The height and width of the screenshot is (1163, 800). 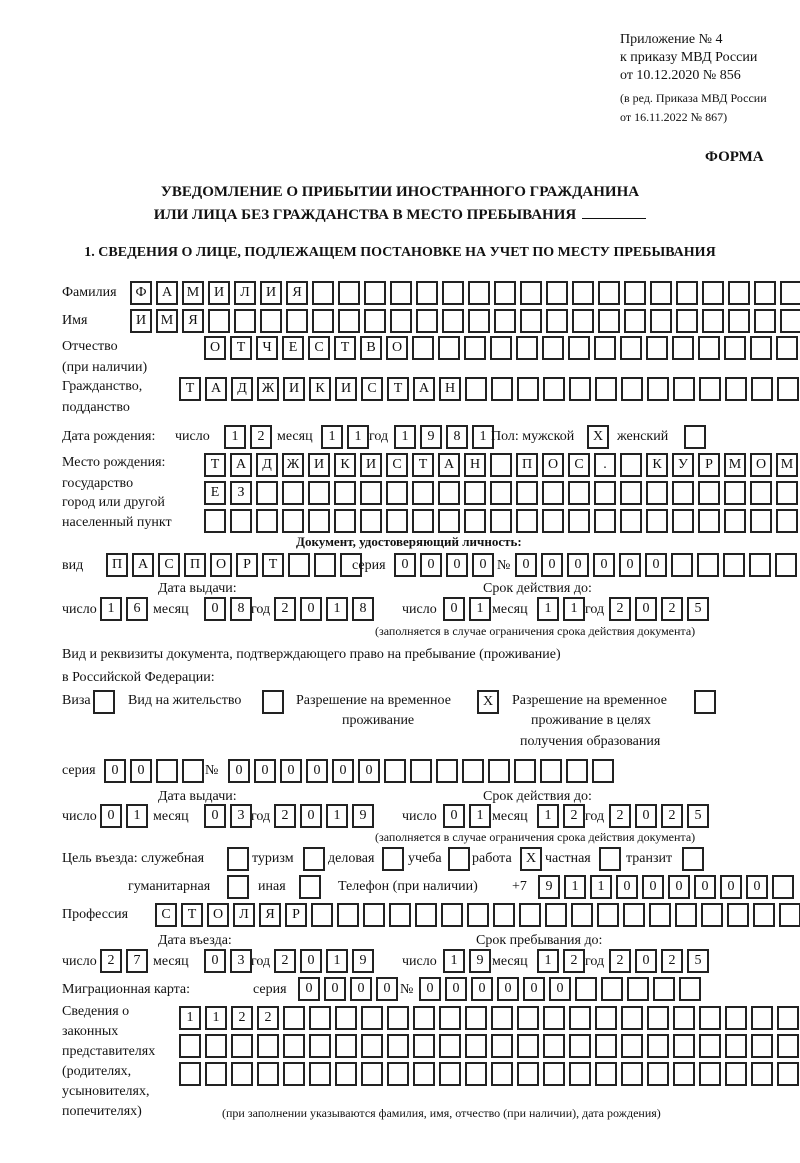 What do you see at coordinates (241, 961) in the screenshot?
I see `letter-cell: 3` at bounding box center [241, 961].